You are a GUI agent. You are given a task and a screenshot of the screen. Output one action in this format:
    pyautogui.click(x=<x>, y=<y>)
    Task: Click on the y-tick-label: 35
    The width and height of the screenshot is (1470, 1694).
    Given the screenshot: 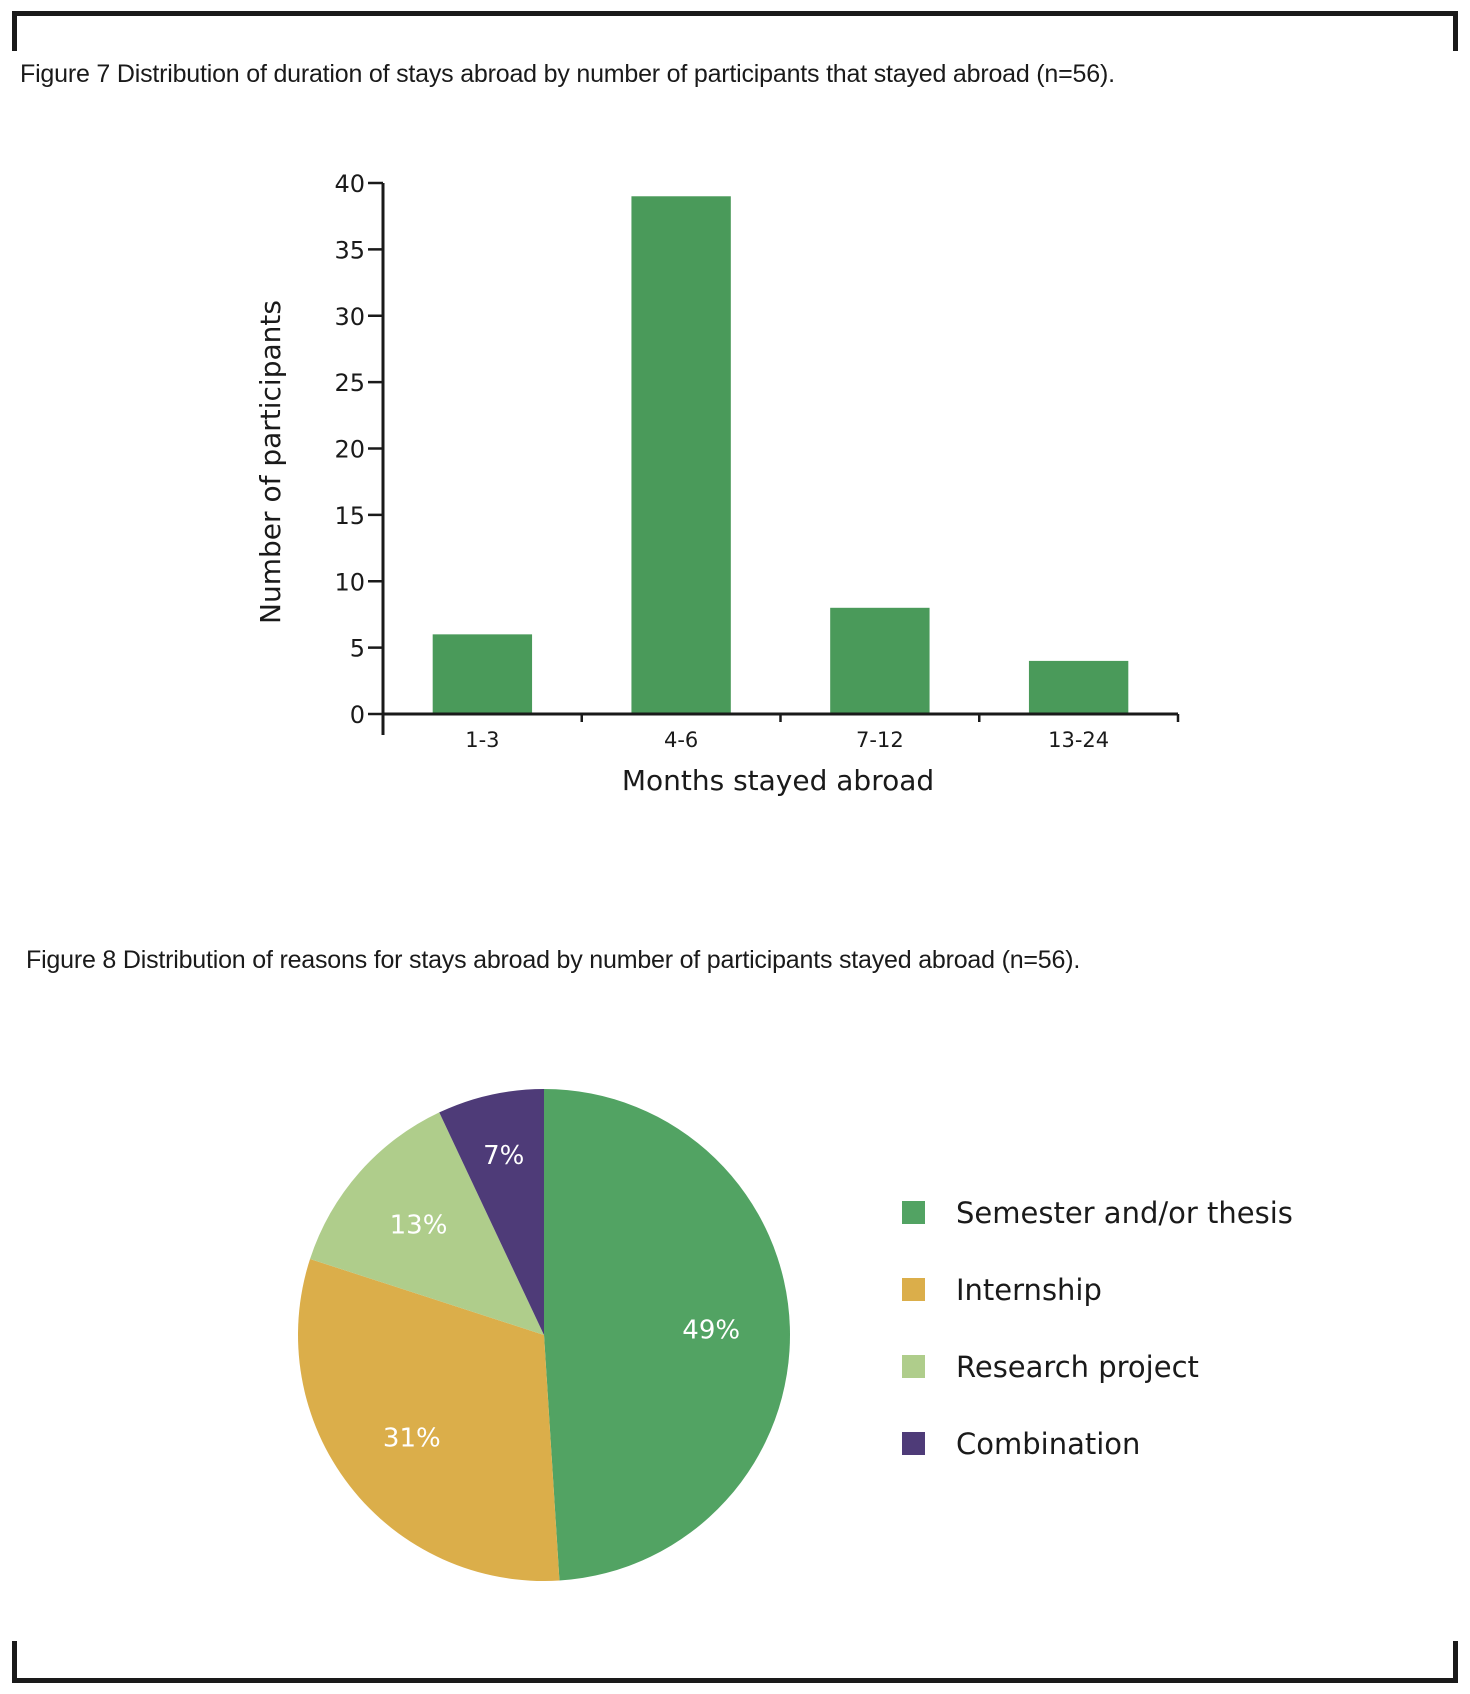 What is the action you would take?
    pyautogui.click(x=349, y=250)
    